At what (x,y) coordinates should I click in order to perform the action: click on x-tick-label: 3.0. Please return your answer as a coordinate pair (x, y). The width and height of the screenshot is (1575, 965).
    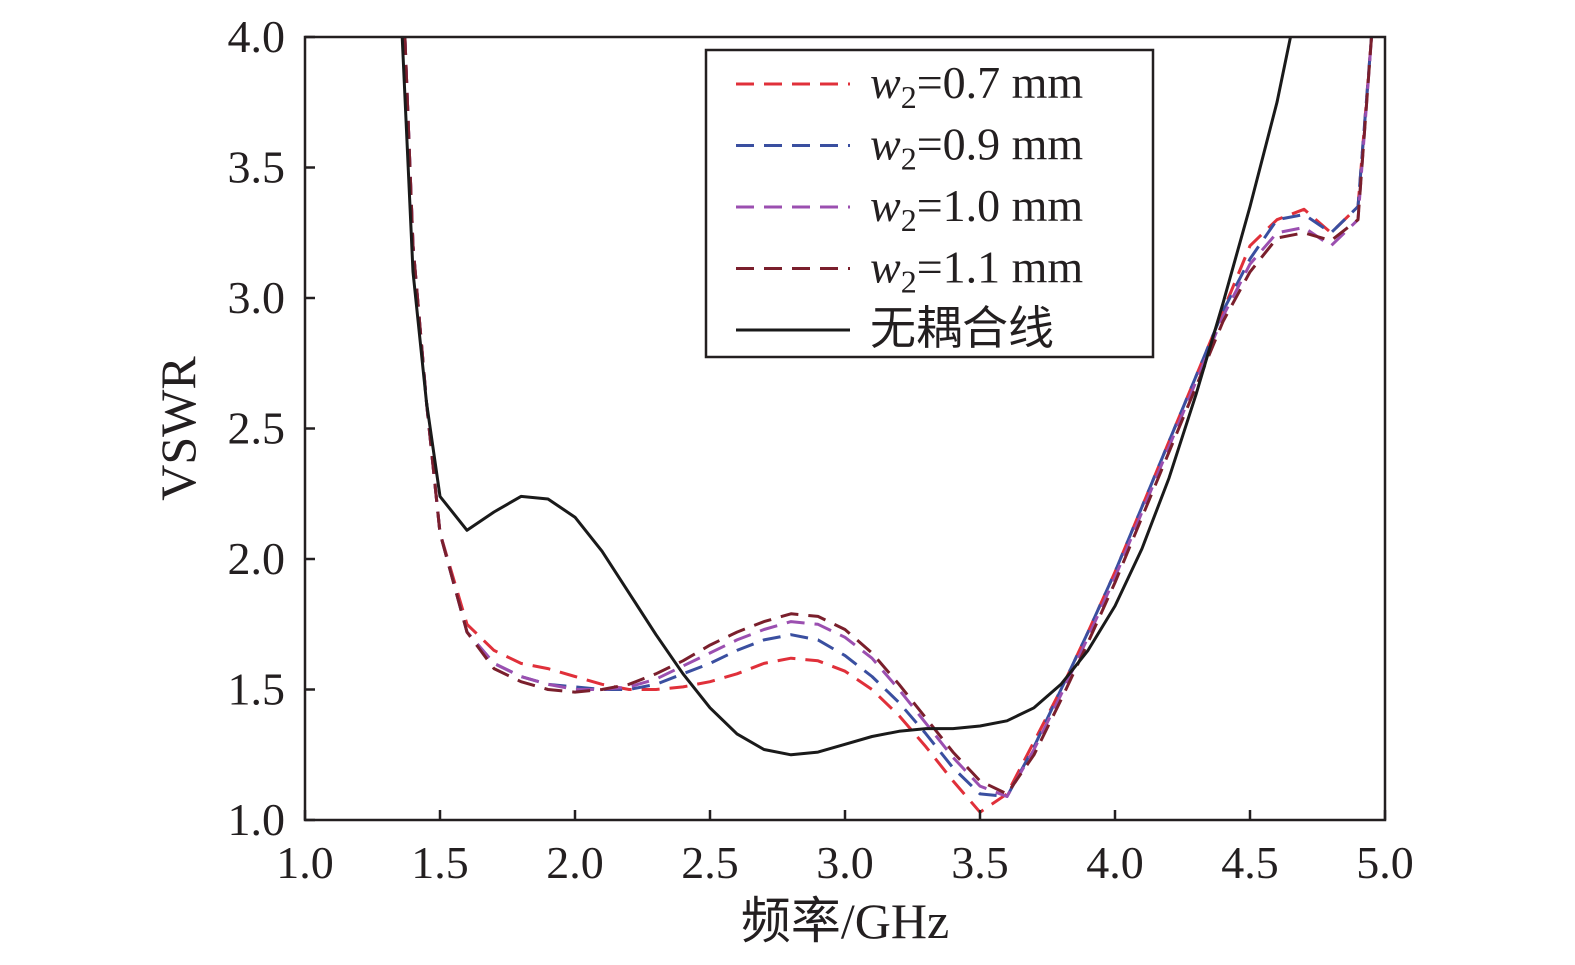
    Looking at the image, I should click on (845, 862).